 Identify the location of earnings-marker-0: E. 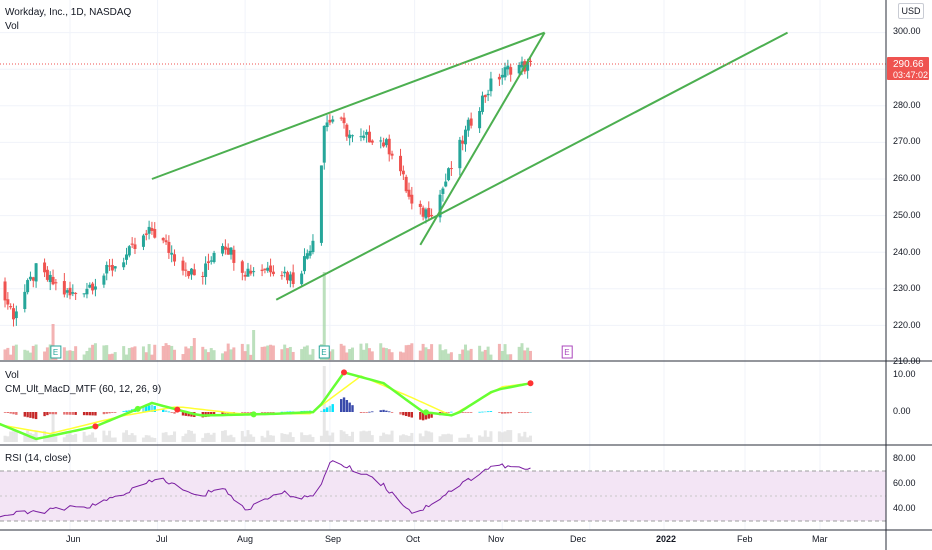
(56, 352).